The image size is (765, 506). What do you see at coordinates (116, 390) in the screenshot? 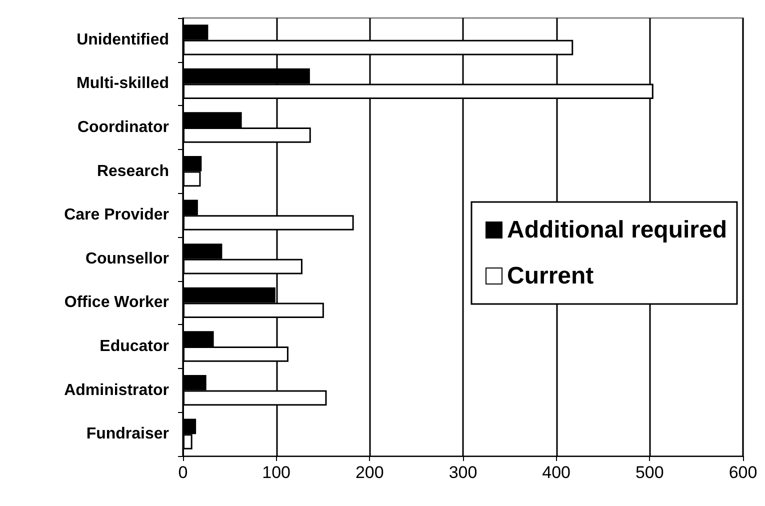
I see `y-tick-label: Administrator` at bounding box center [116, 390].